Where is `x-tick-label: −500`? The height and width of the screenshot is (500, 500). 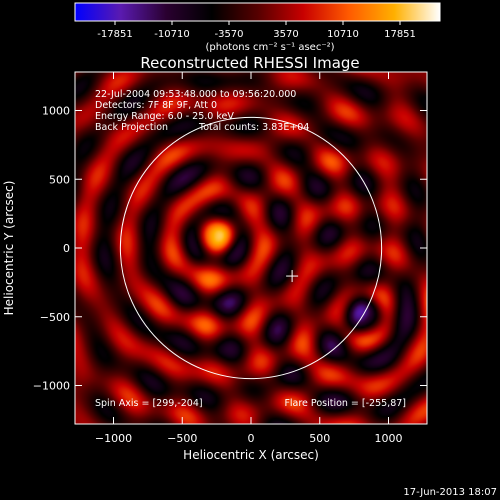
x-tick-label: −500 is located at coordinates (182, 438).